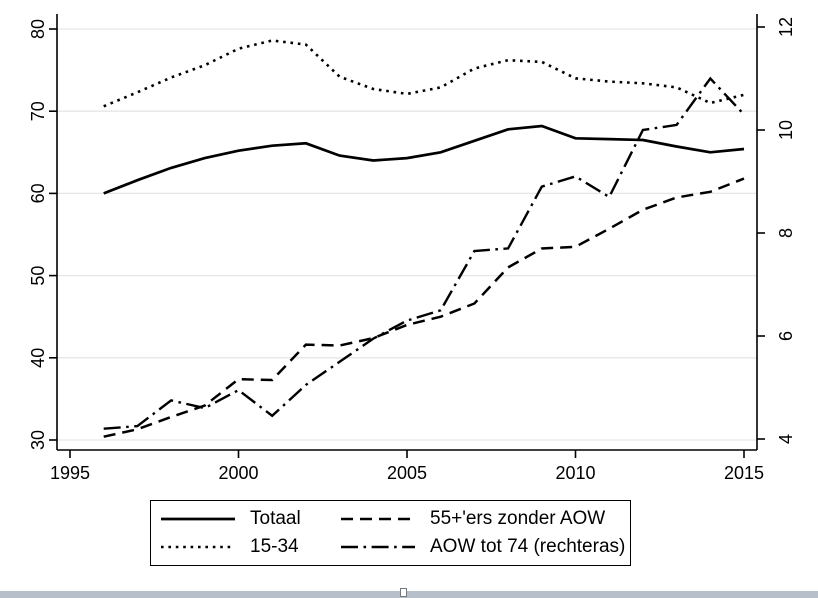 Image resolution: width=818 pixels, height=598 pixels. I want to click on svg-text: 8, so click(786, 233).